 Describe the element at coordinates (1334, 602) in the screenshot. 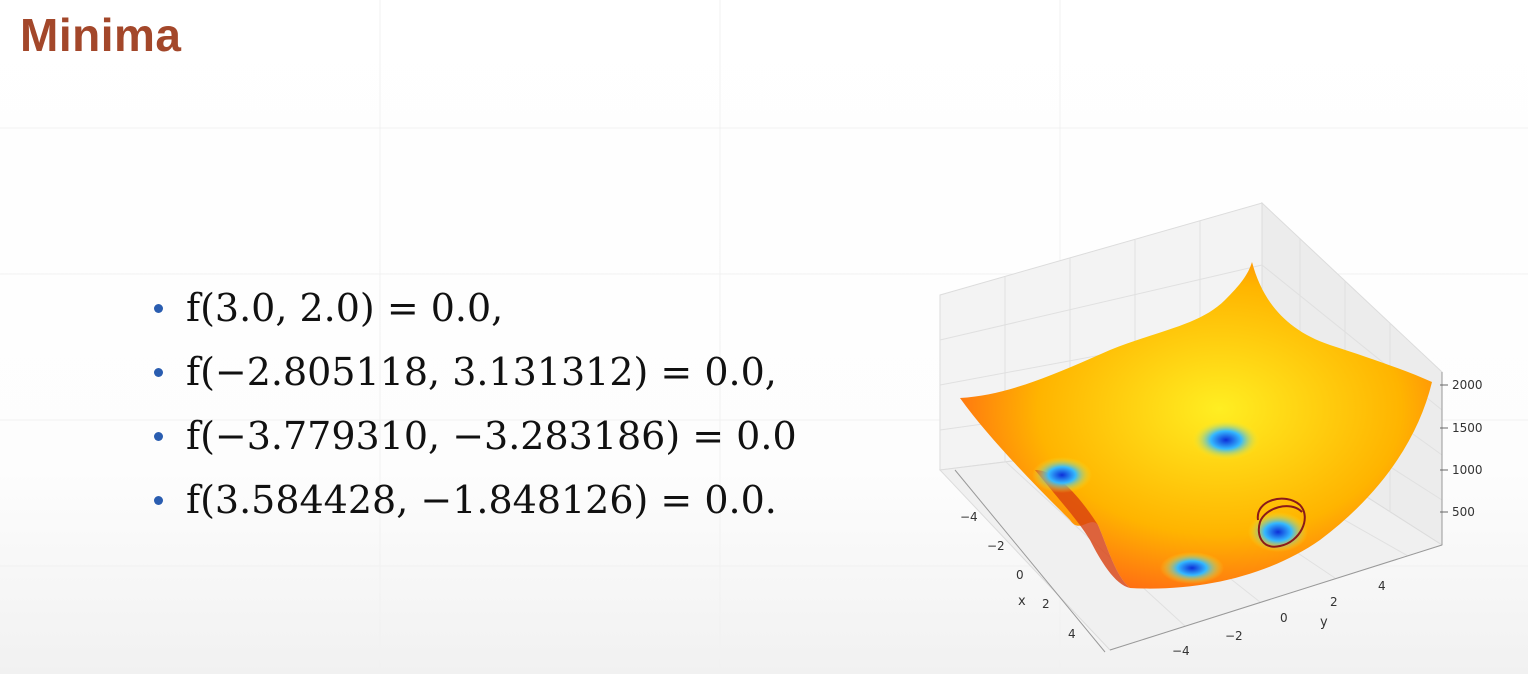

I see `y-tick-label: 2` at that location.